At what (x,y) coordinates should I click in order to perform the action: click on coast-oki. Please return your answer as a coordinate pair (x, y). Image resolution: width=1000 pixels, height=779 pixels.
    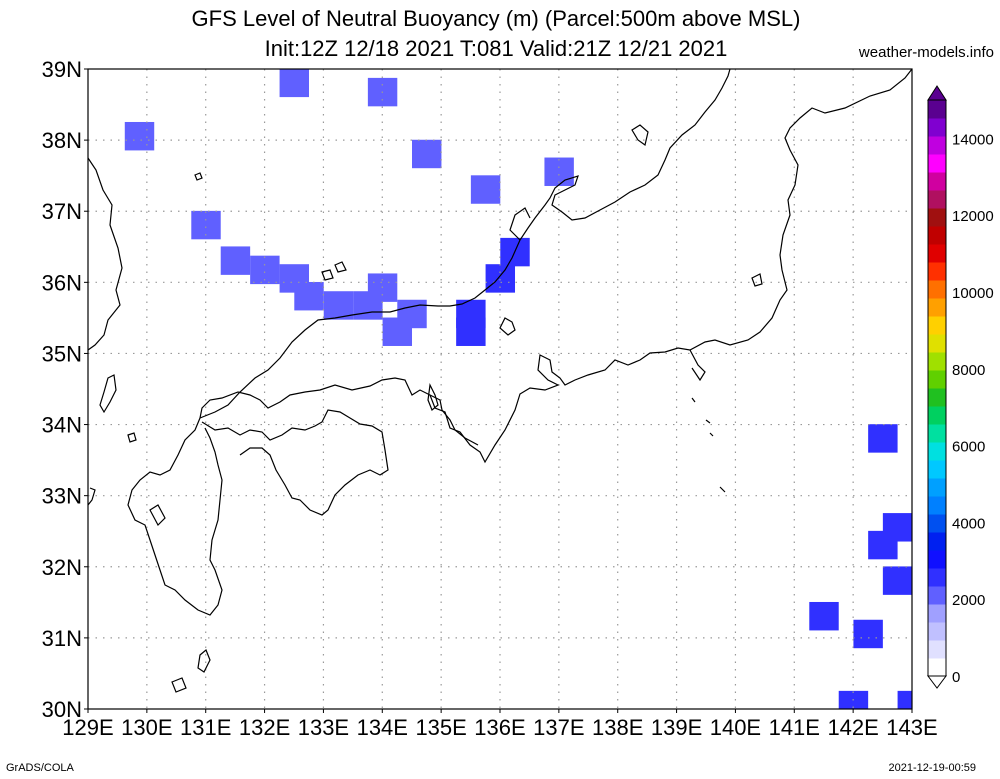
    Looking at the image, I should click on (327, 275).